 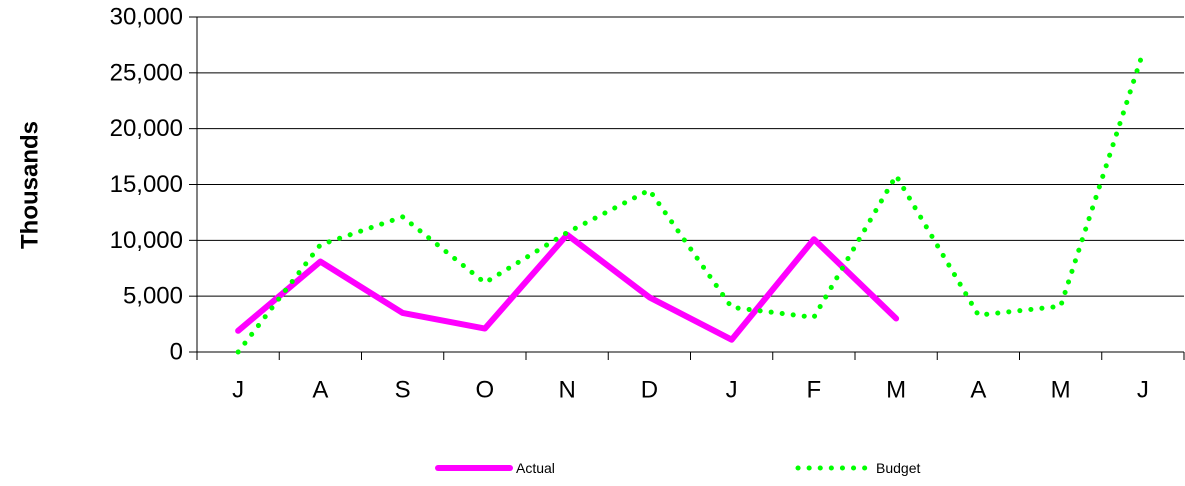 What do you see at coordinates (146, 128) in the screenshot?
I see `y-tick-label: 20,000` at bounding box center [146, 128].